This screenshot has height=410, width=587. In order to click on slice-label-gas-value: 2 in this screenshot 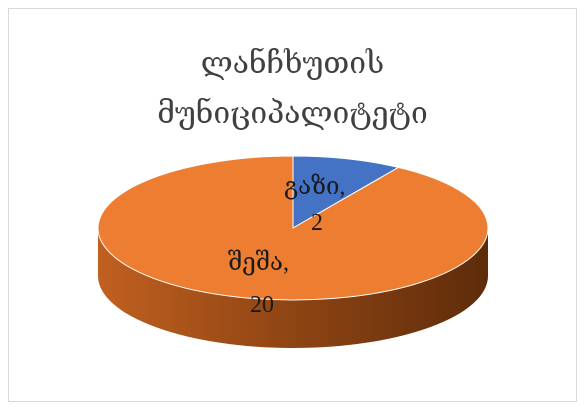, I will do `click(317, 223)`.